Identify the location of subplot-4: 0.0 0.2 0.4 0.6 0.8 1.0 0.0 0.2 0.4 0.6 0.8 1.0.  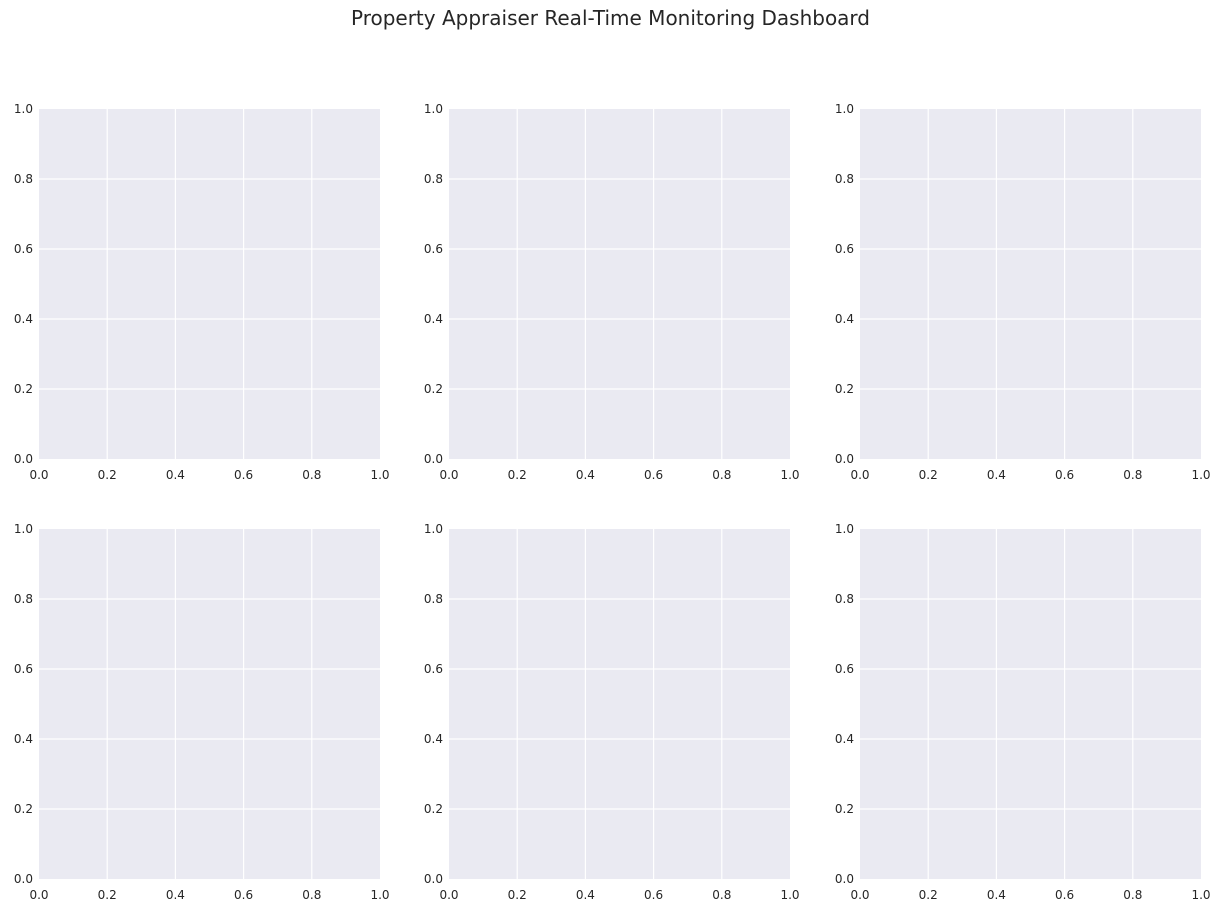
(202, 712).